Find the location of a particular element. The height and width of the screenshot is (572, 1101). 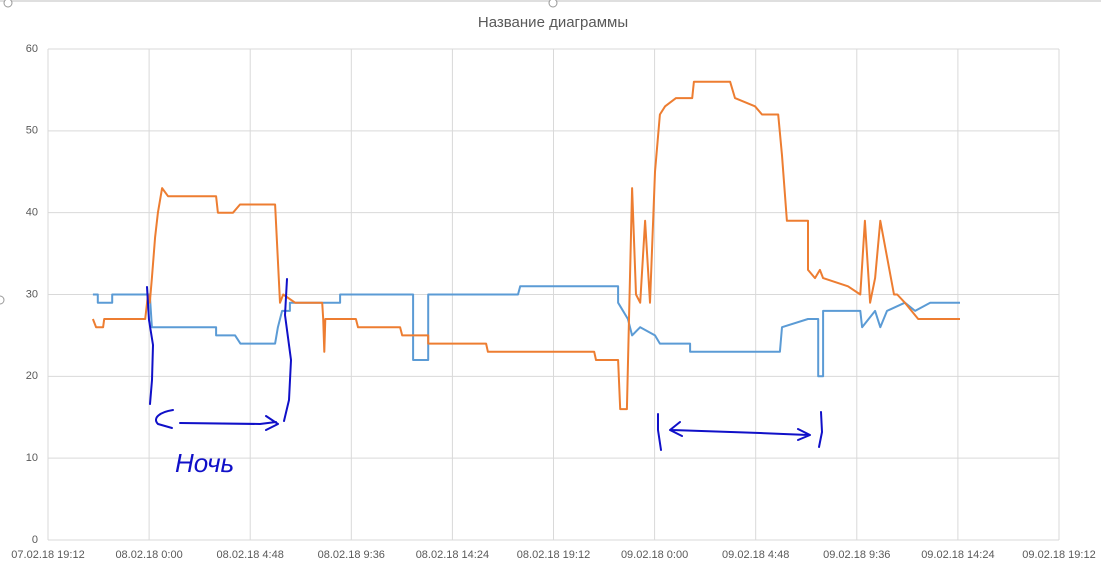

y-tick-label: 40 is located at coordinates (32, 213).